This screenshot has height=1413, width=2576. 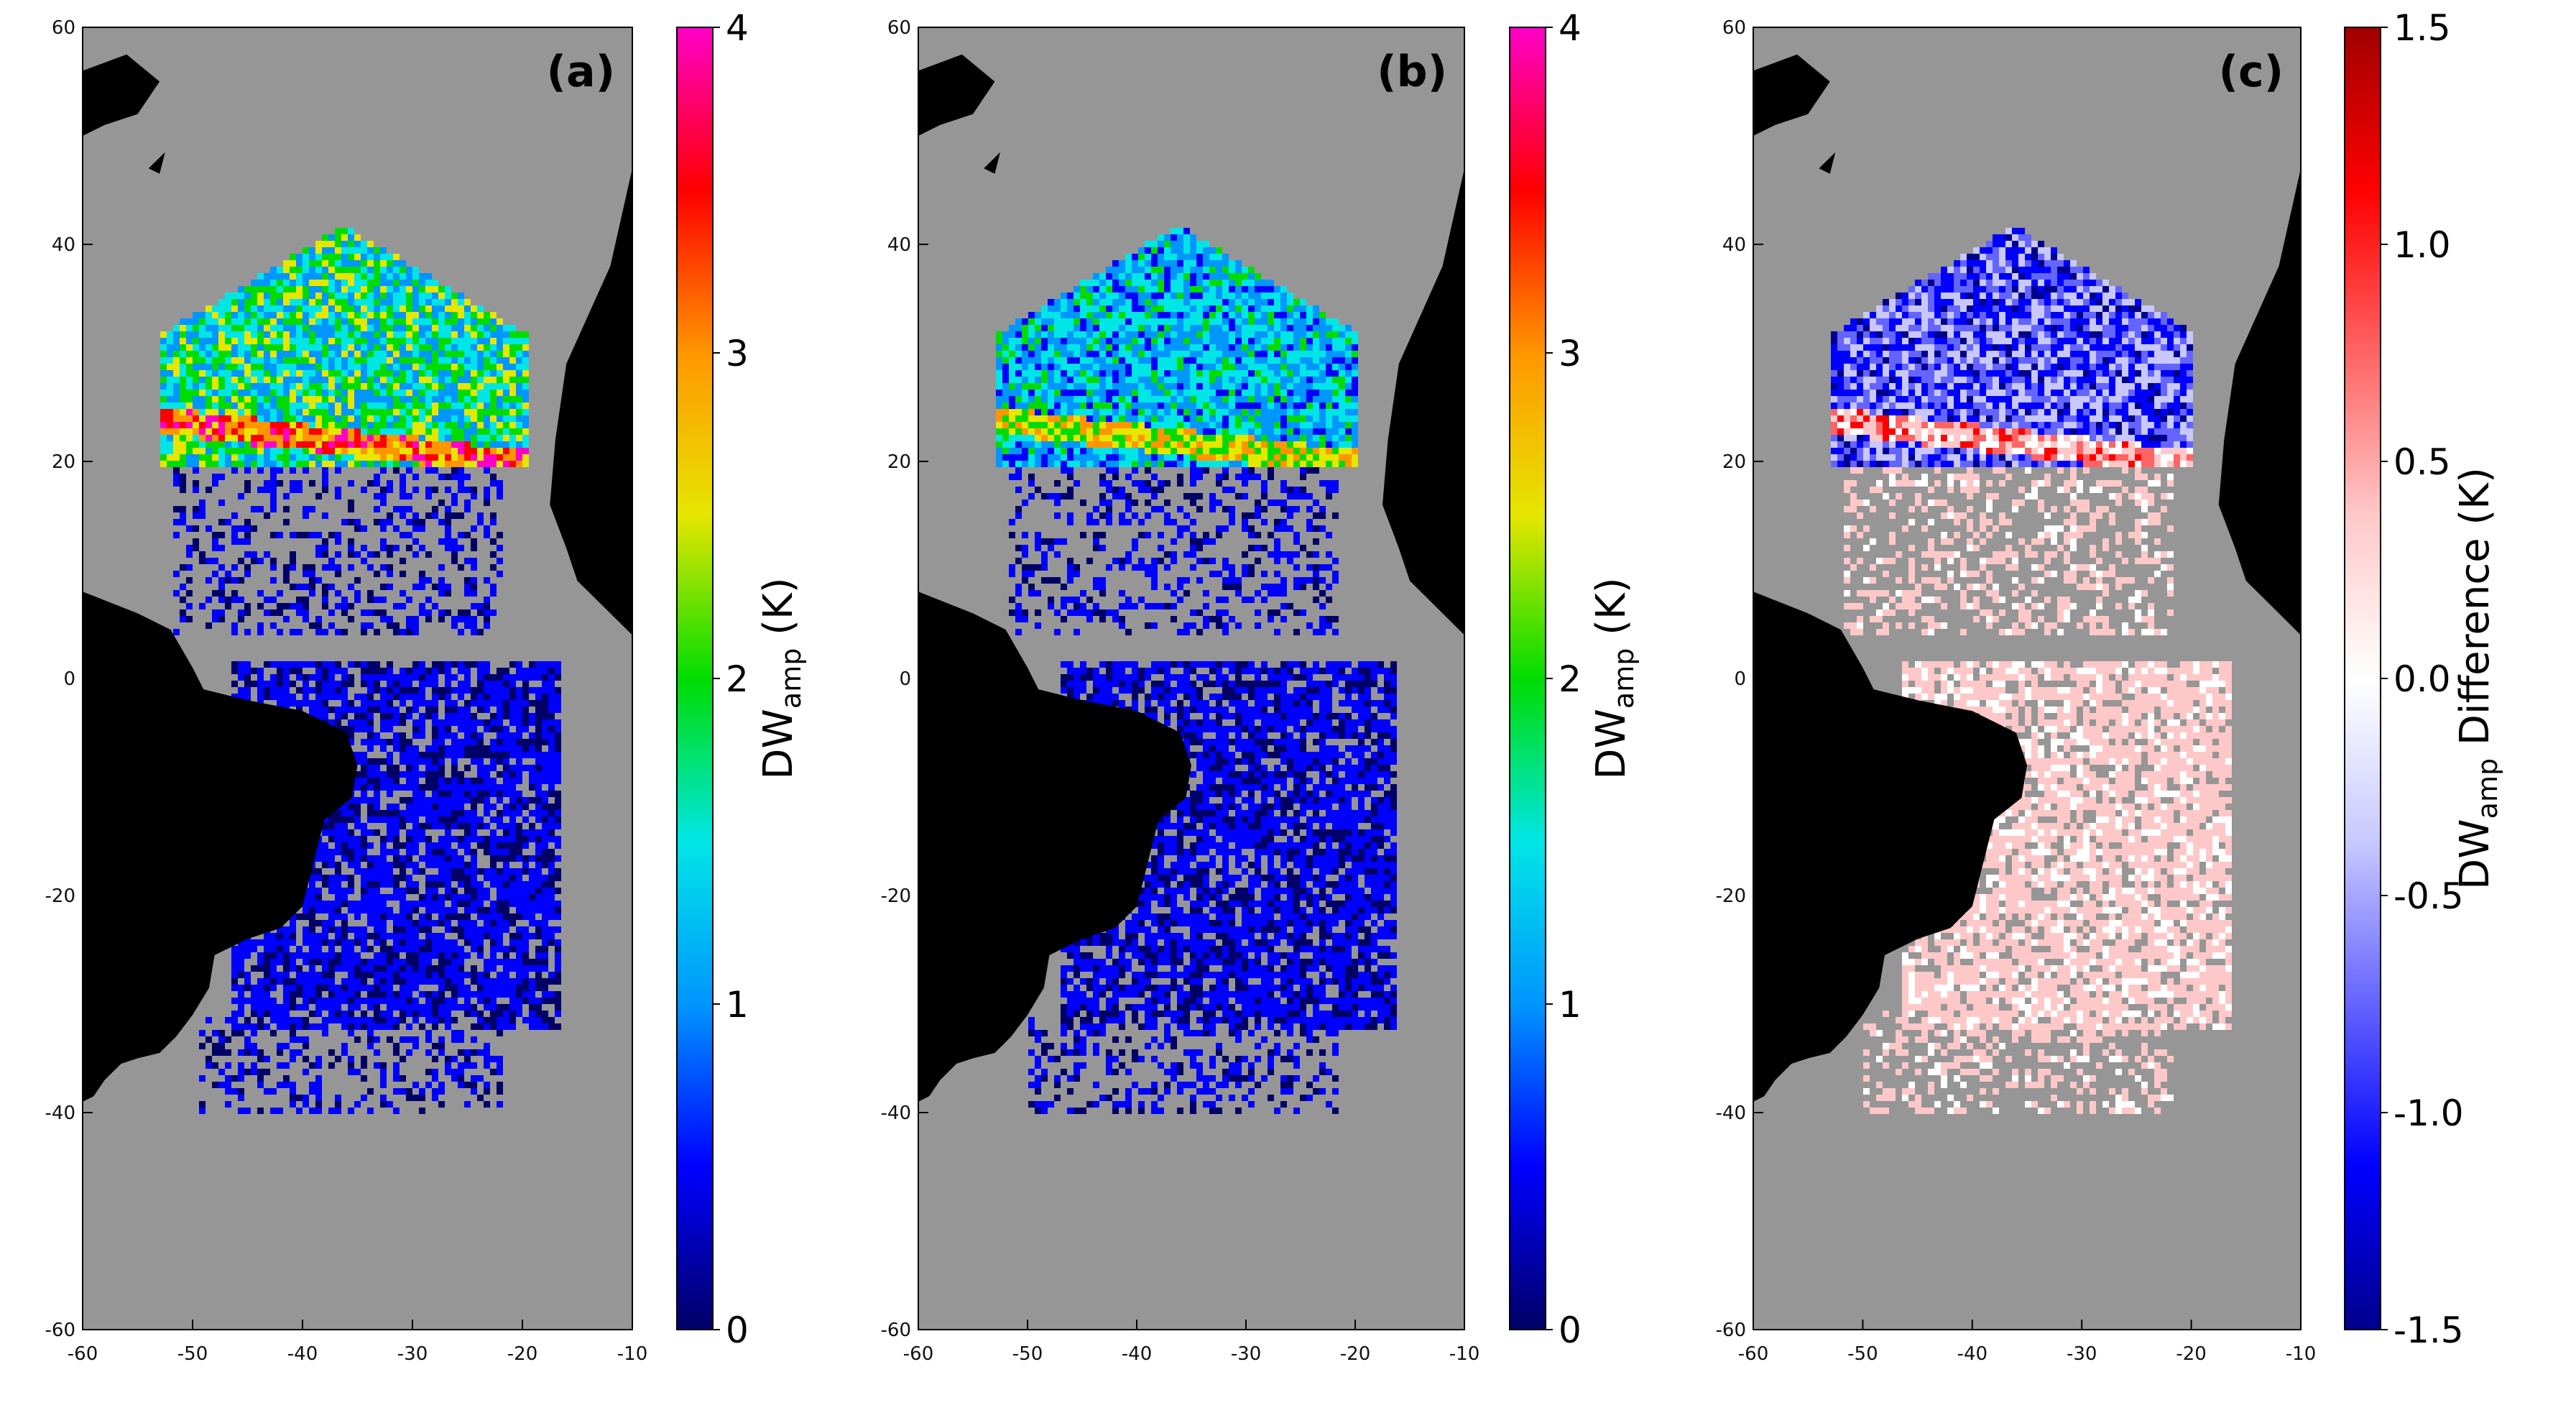 I want to click on colorbar-tick-label: 1.0, so click(x=2422, y=245).